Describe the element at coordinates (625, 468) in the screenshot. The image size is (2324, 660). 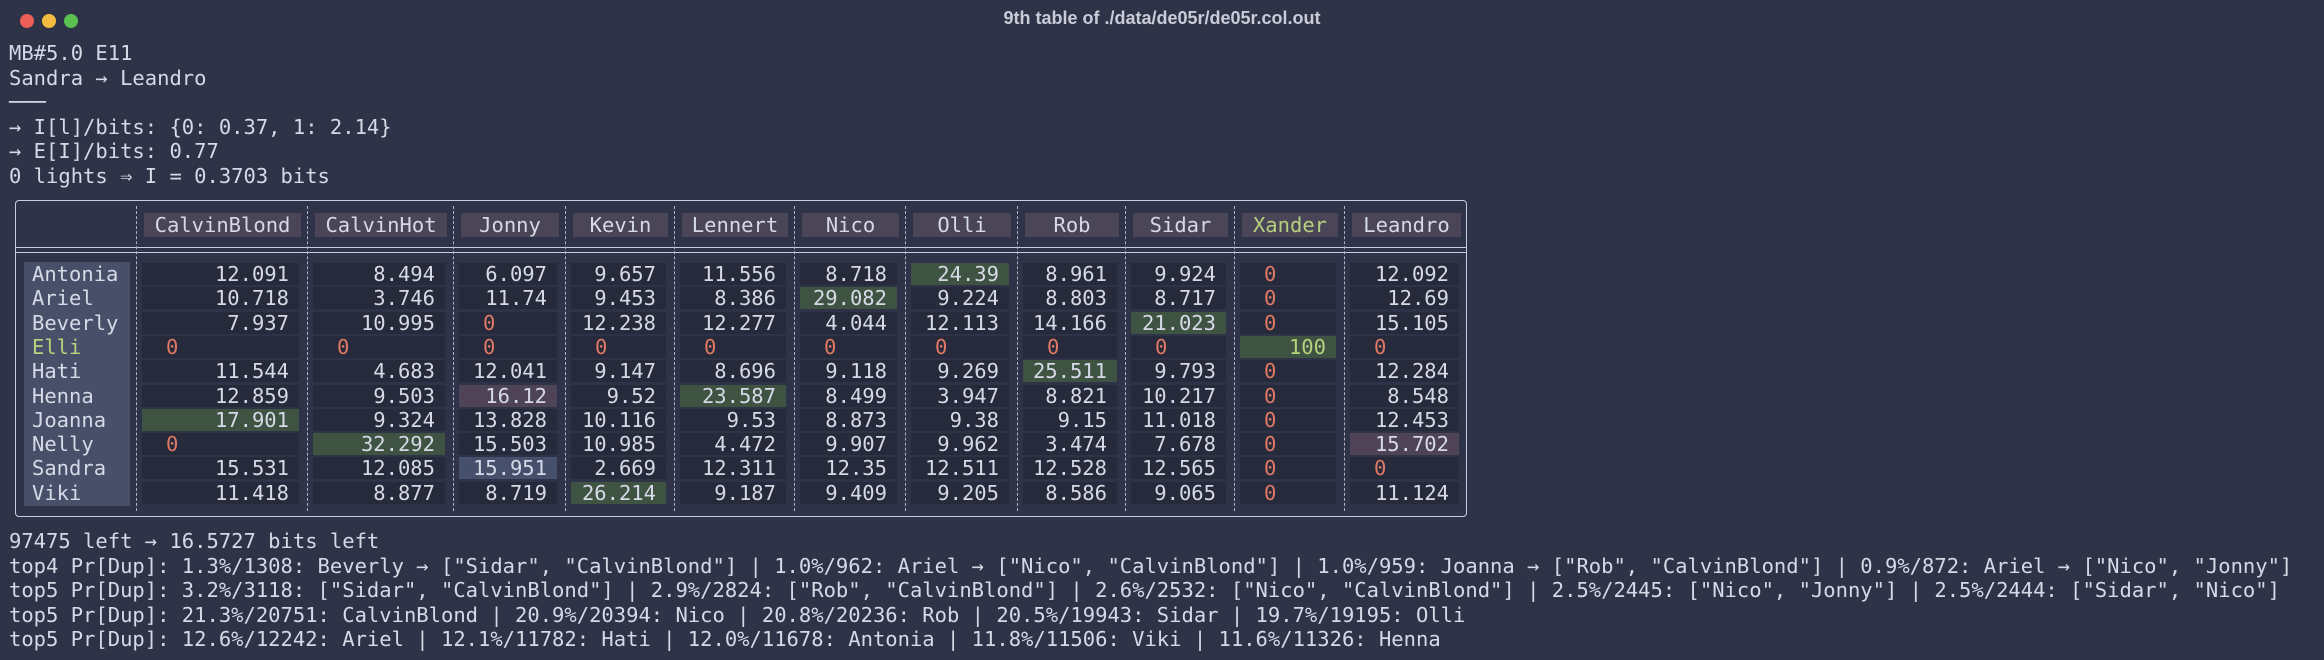
I see `table-cell: 2.669` at that location.